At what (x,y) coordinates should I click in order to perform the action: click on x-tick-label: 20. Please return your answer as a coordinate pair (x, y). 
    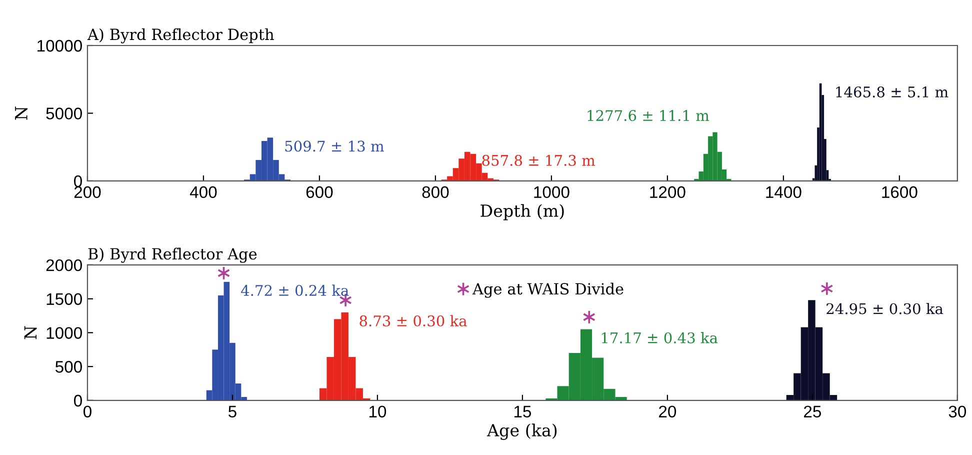
    Looking at the image, I should click on (667, 412).